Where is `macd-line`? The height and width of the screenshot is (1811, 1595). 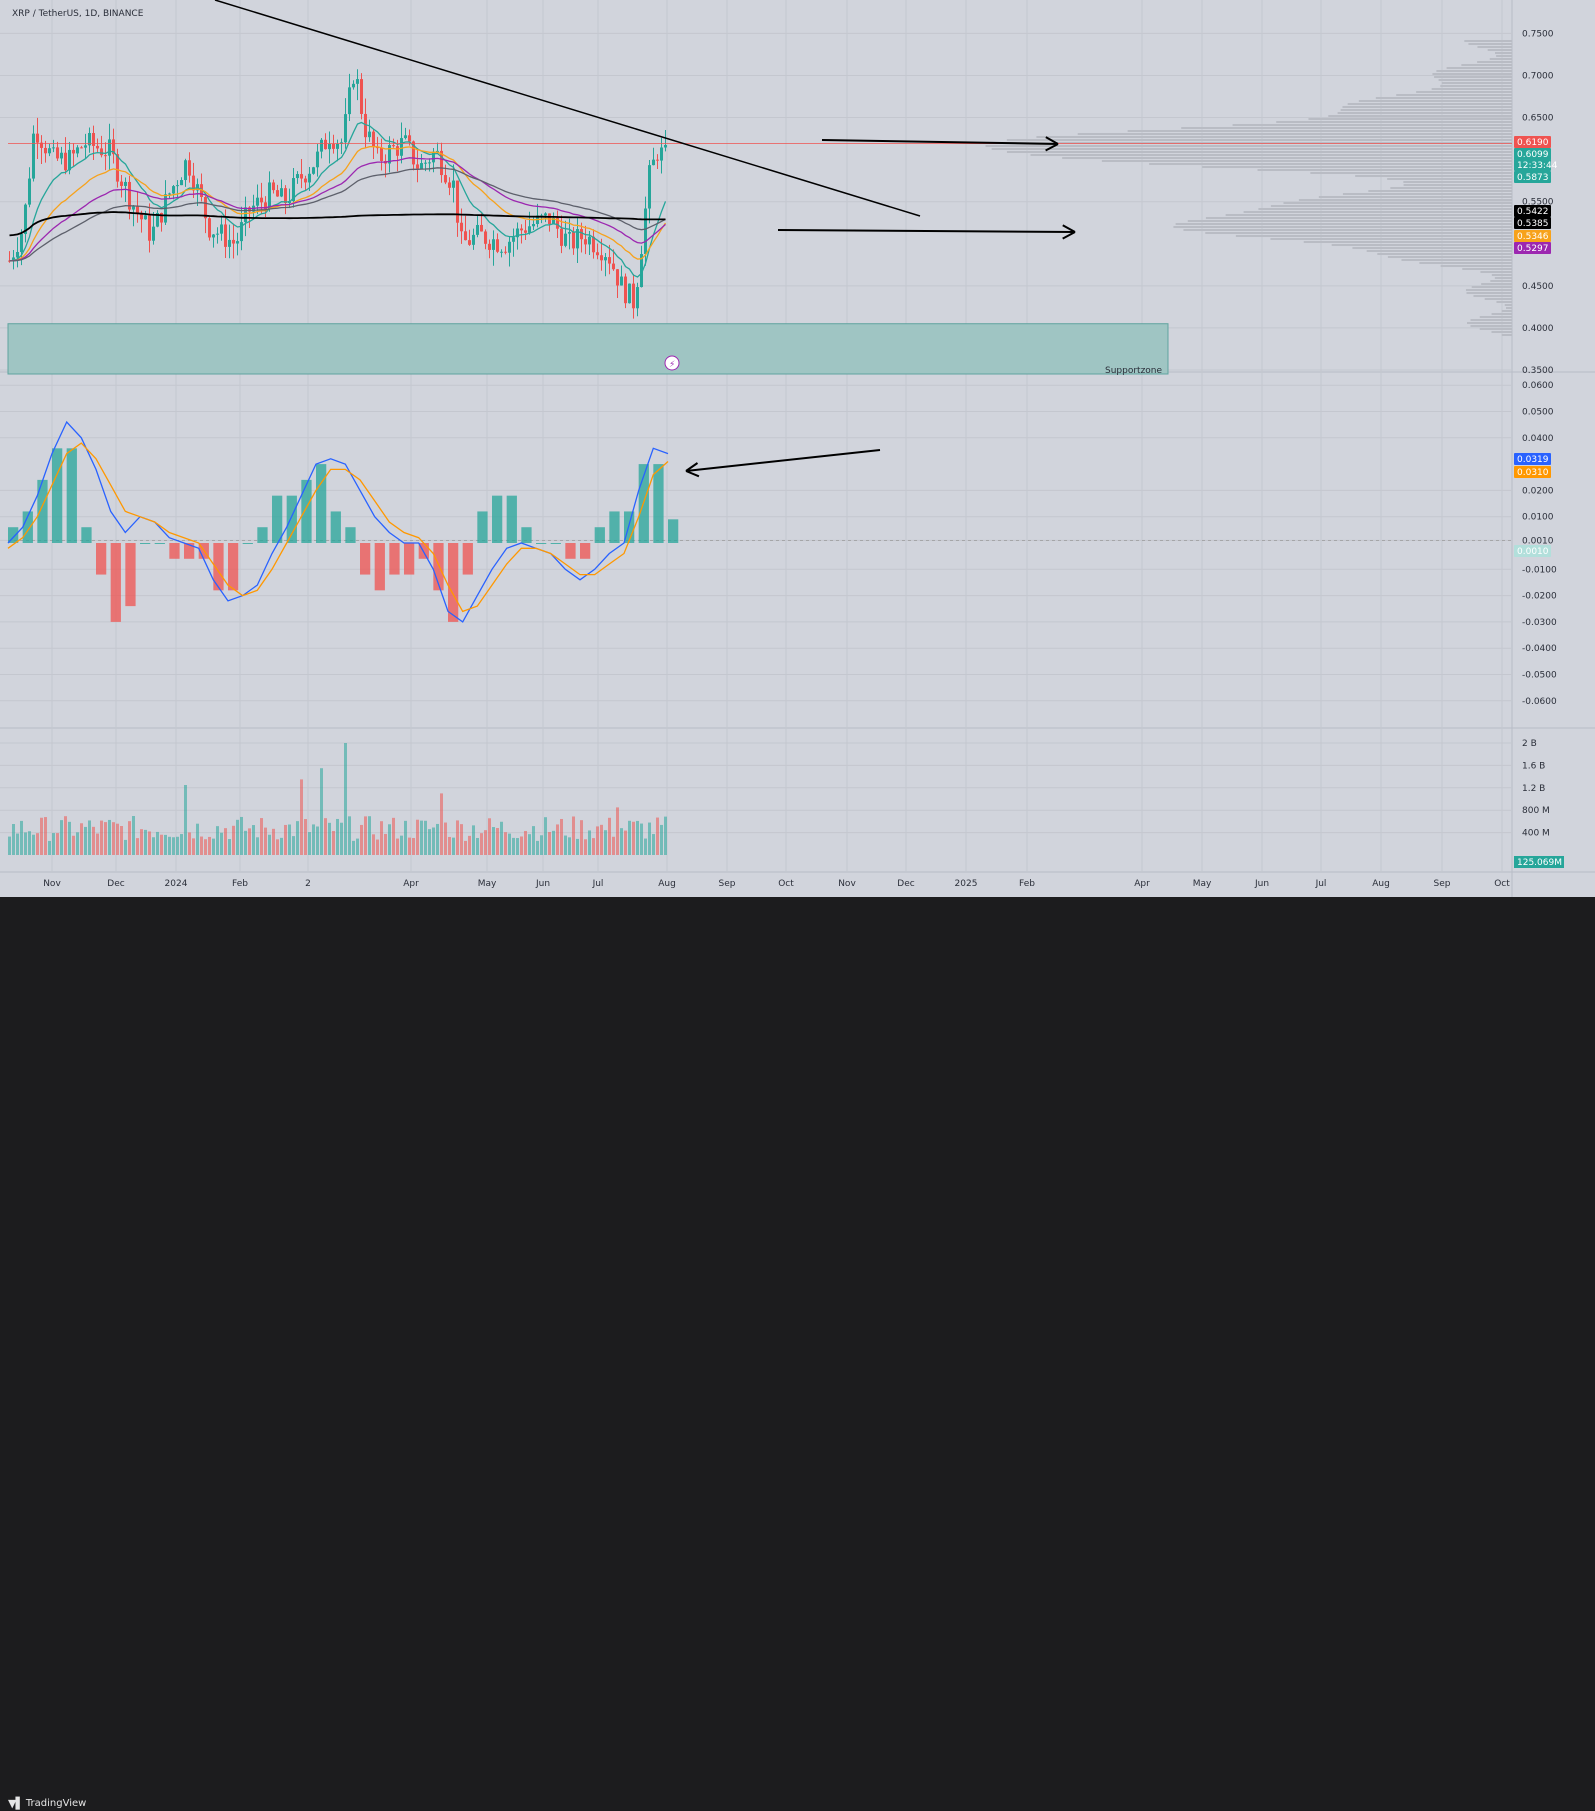 macd-line is located at coordinates (338, 521).